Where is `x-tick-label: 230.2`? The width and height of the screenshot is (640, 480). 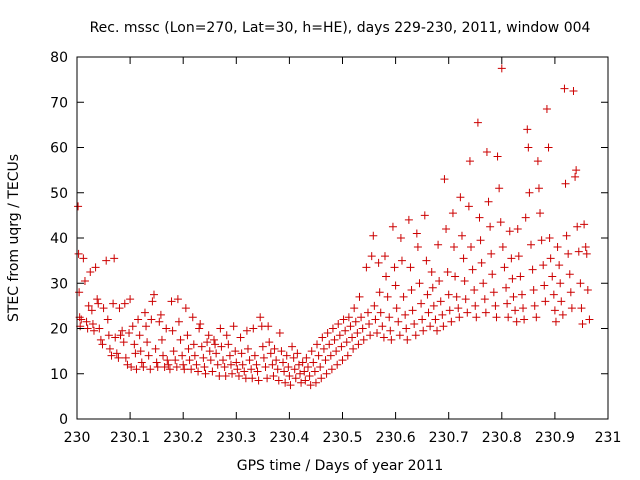
x-tick-label: 230.2 is located at coordinates (183, 438).